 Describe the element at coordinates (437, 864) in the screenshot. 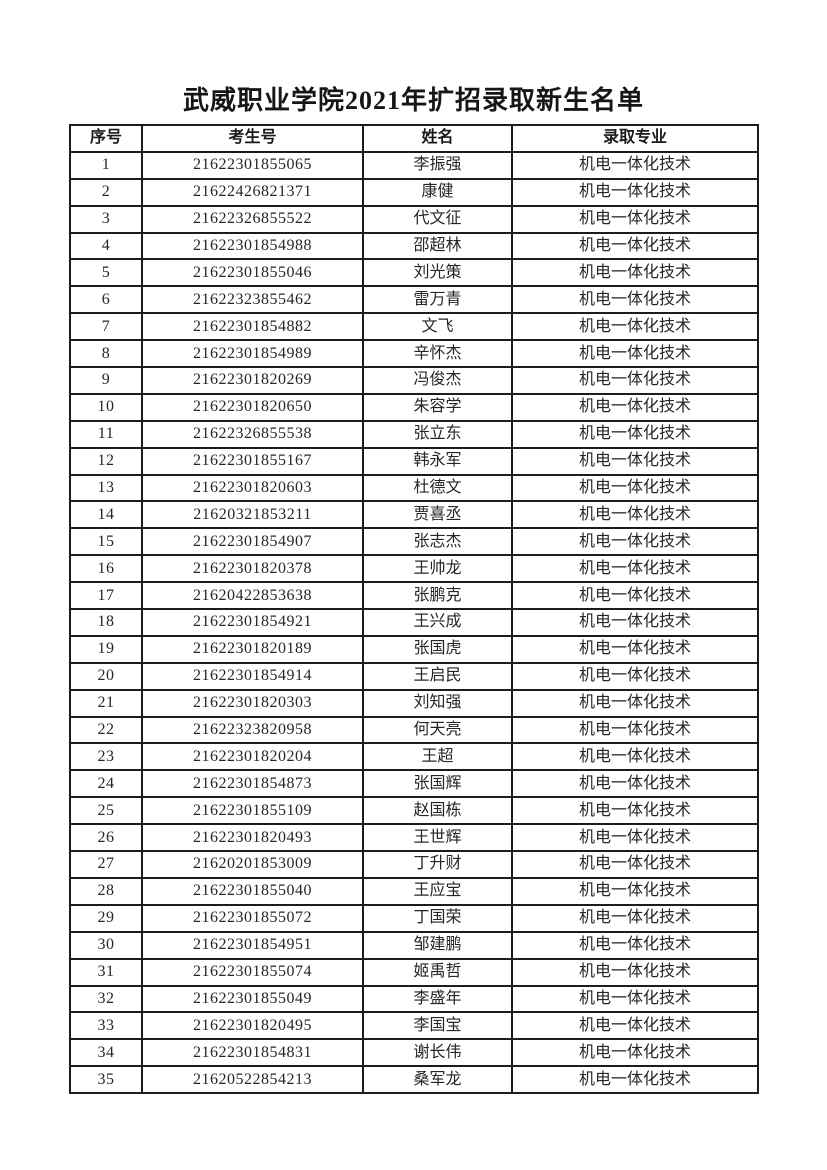

I see `cell-name: 丁升财` at that location.